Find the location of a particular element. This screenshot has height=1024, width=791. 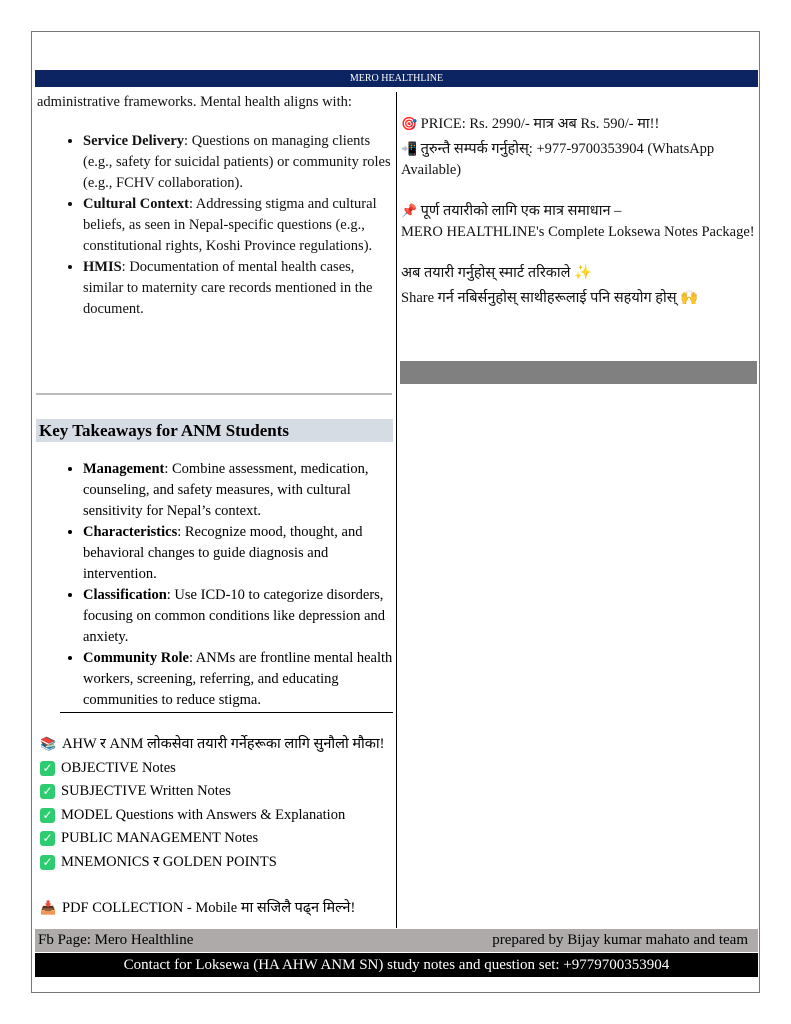

pin-icon: 📌 is located at coordinates (409, 211).